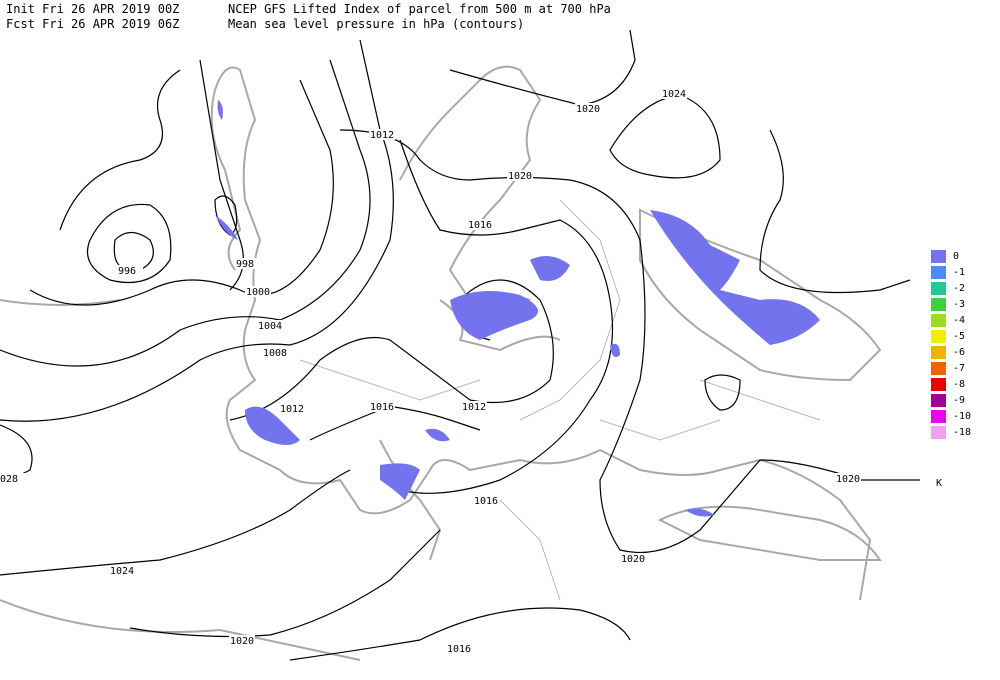 This screenshot has height=680, width=1000. Describe the element at coordinates (959, 368) in the screenshot. I see `legend-label: -7` at that location.